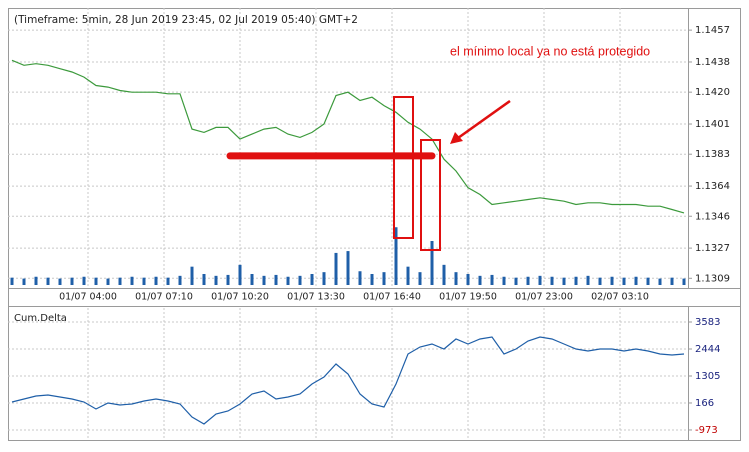 The height and width of the screenshot is (452, 749). Describe the element at coordinates (544, 297) in the screenshot. I see `x-tick-label: 01/07 23:00` at that location.